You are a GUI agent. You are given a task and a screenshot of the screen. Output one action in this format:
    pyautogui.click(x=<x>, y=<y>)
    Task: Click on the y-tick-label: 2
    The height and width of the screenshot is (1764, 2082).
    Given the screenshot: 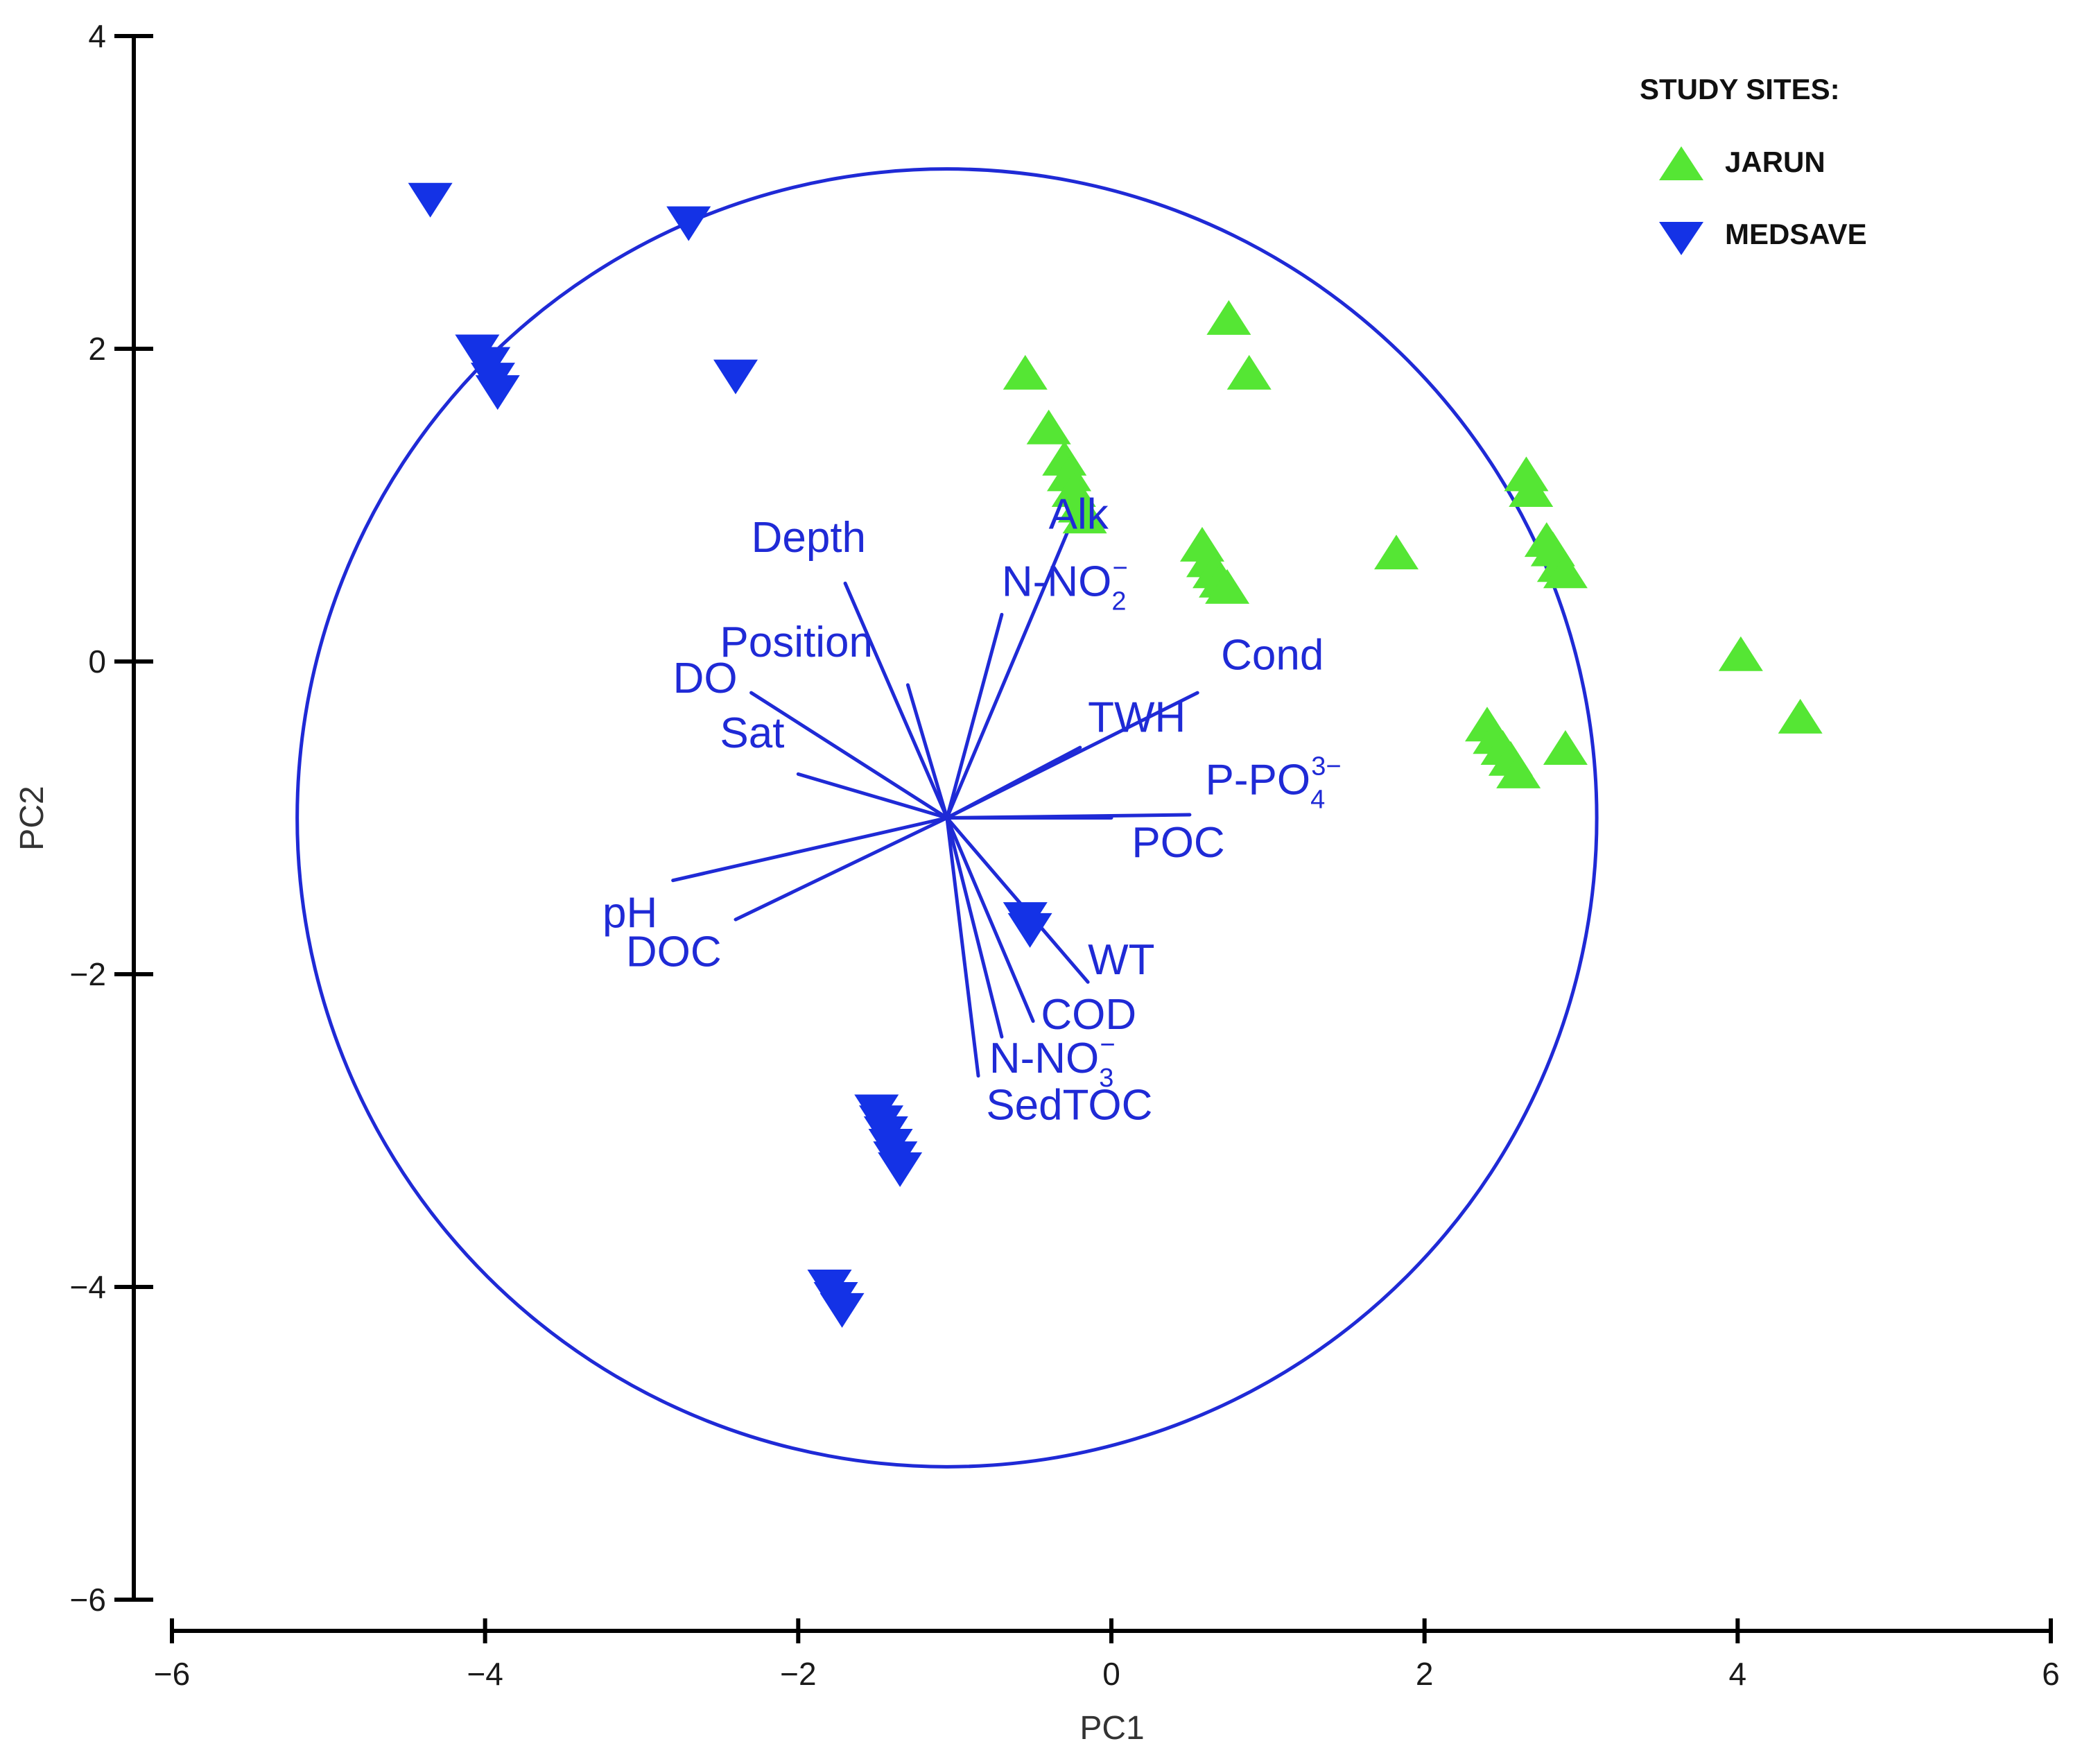 What is the action you would take?
    pyautogui.click(x=97, y=349)
    